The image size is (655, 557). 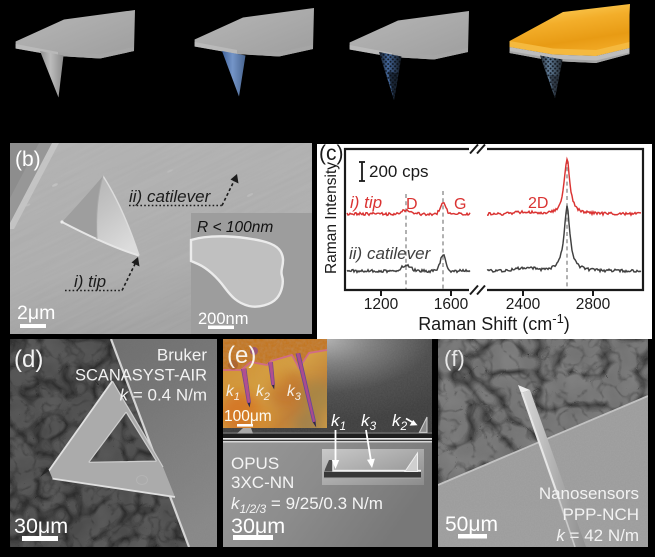 I want to click on svg-text: Nanosensors, so click(x=589, y=493).